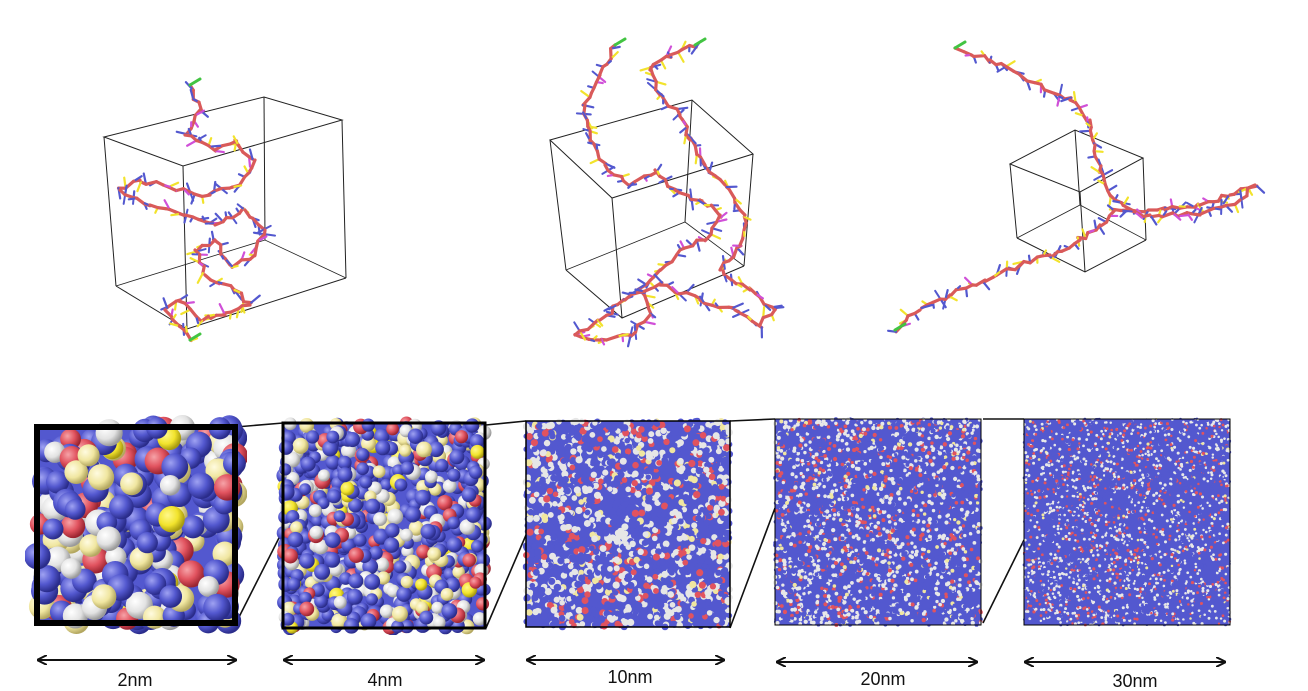 The height and width of the screenshot is (691, 1308). I want to click on zoom-panel-4nm, so click(384, 525).